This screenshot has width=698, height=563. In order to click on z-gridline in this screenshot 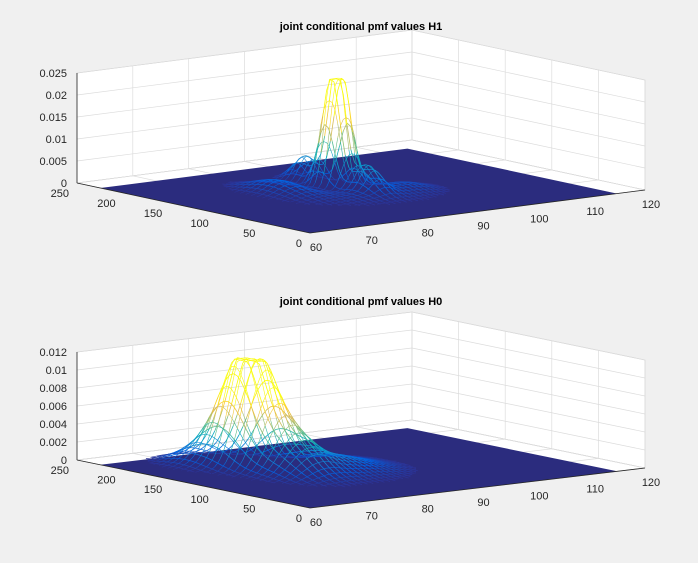, I will do `click(361, 336)`.